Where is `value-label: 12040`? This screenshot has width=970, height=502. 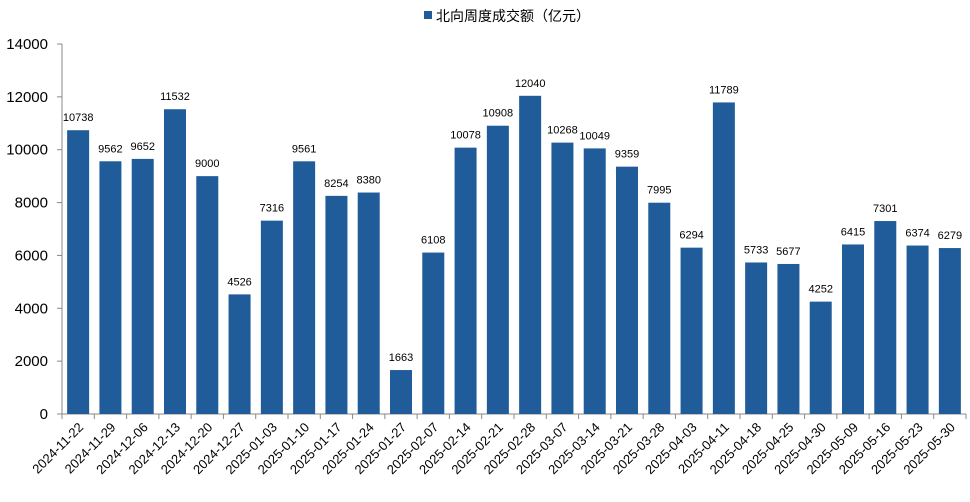
value-label: 12040 is located at coordinates (530, 84).